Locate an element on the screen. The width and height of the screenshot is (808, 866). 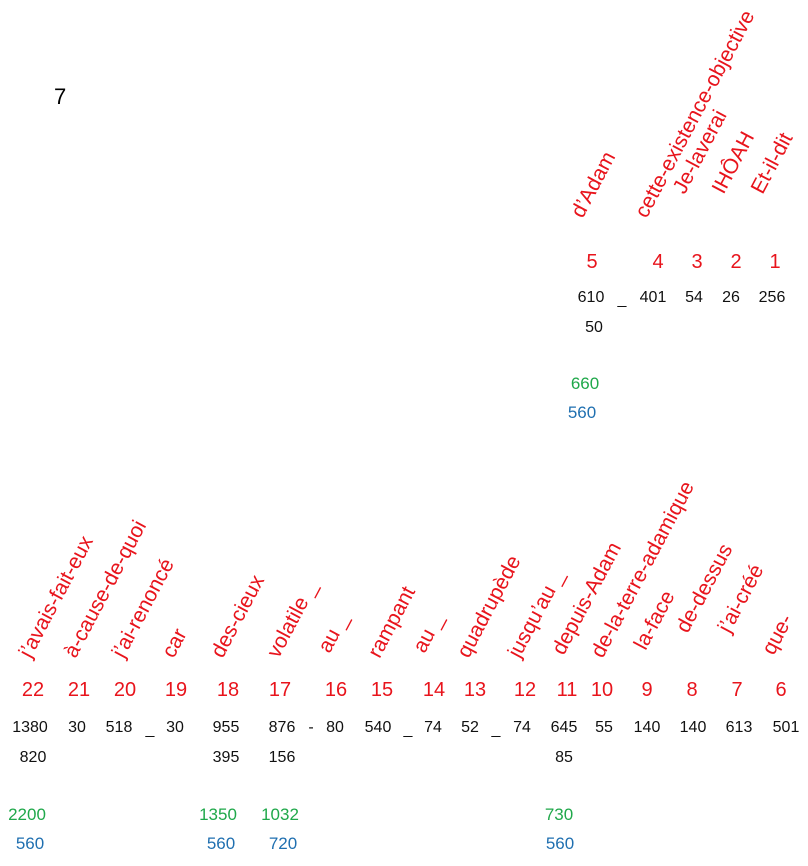
sum-blue-17: 720 is located at coordinates (283, 843).